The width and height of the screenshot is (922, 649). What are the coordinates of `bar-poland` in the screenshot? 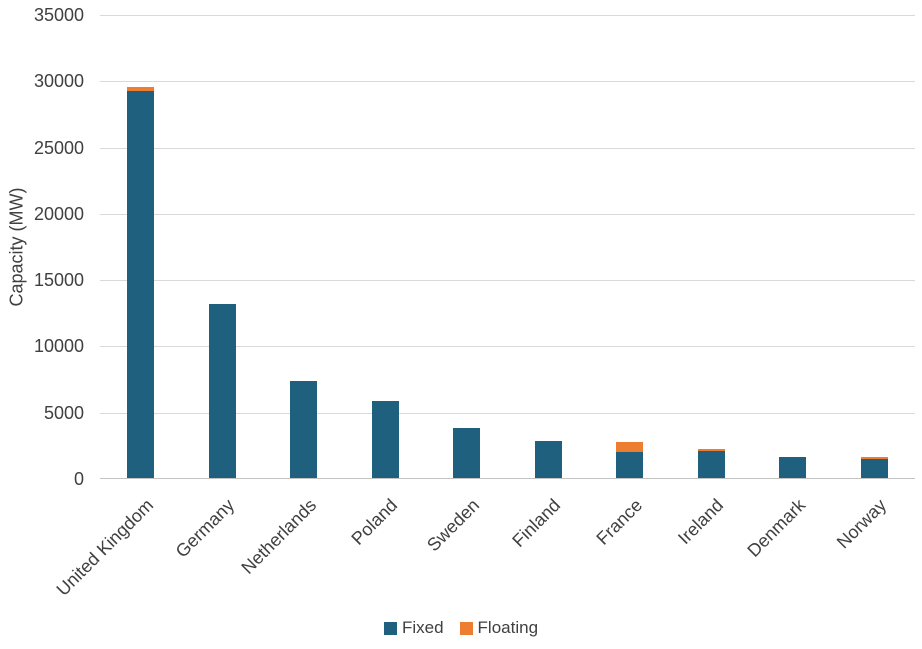 It's located at (385, 439).